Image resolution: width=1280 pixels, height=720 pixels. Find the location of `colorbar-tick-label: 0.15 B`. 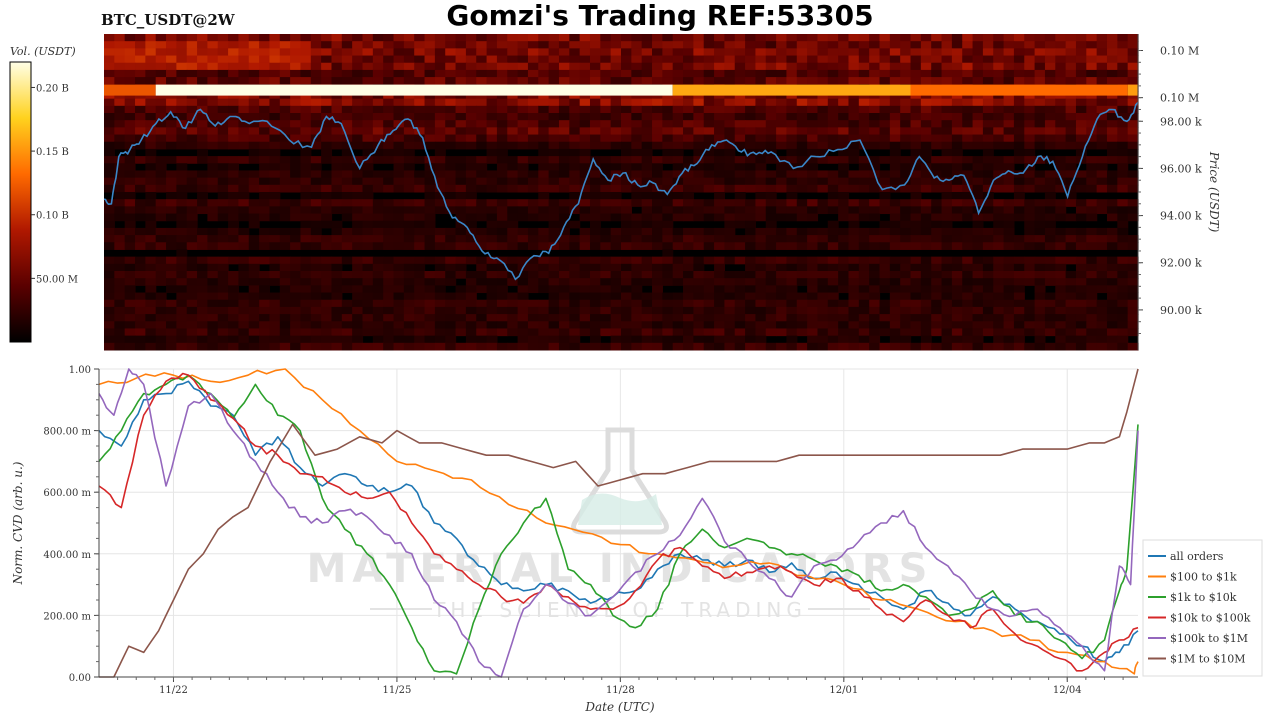

colorbar-tick-label: 0.15 B is located at coordinates (52, 152).